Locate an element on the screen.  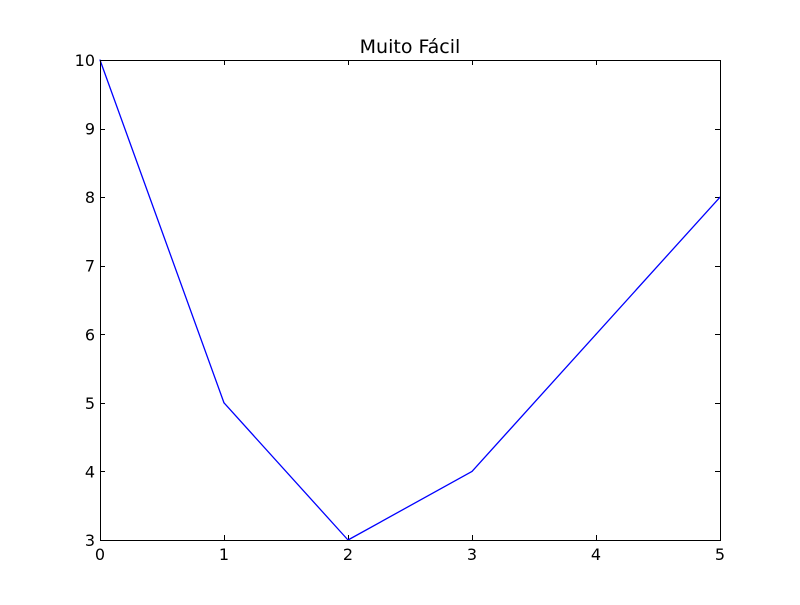
x-tick-label: 3 is located at coordinates (472, 554).